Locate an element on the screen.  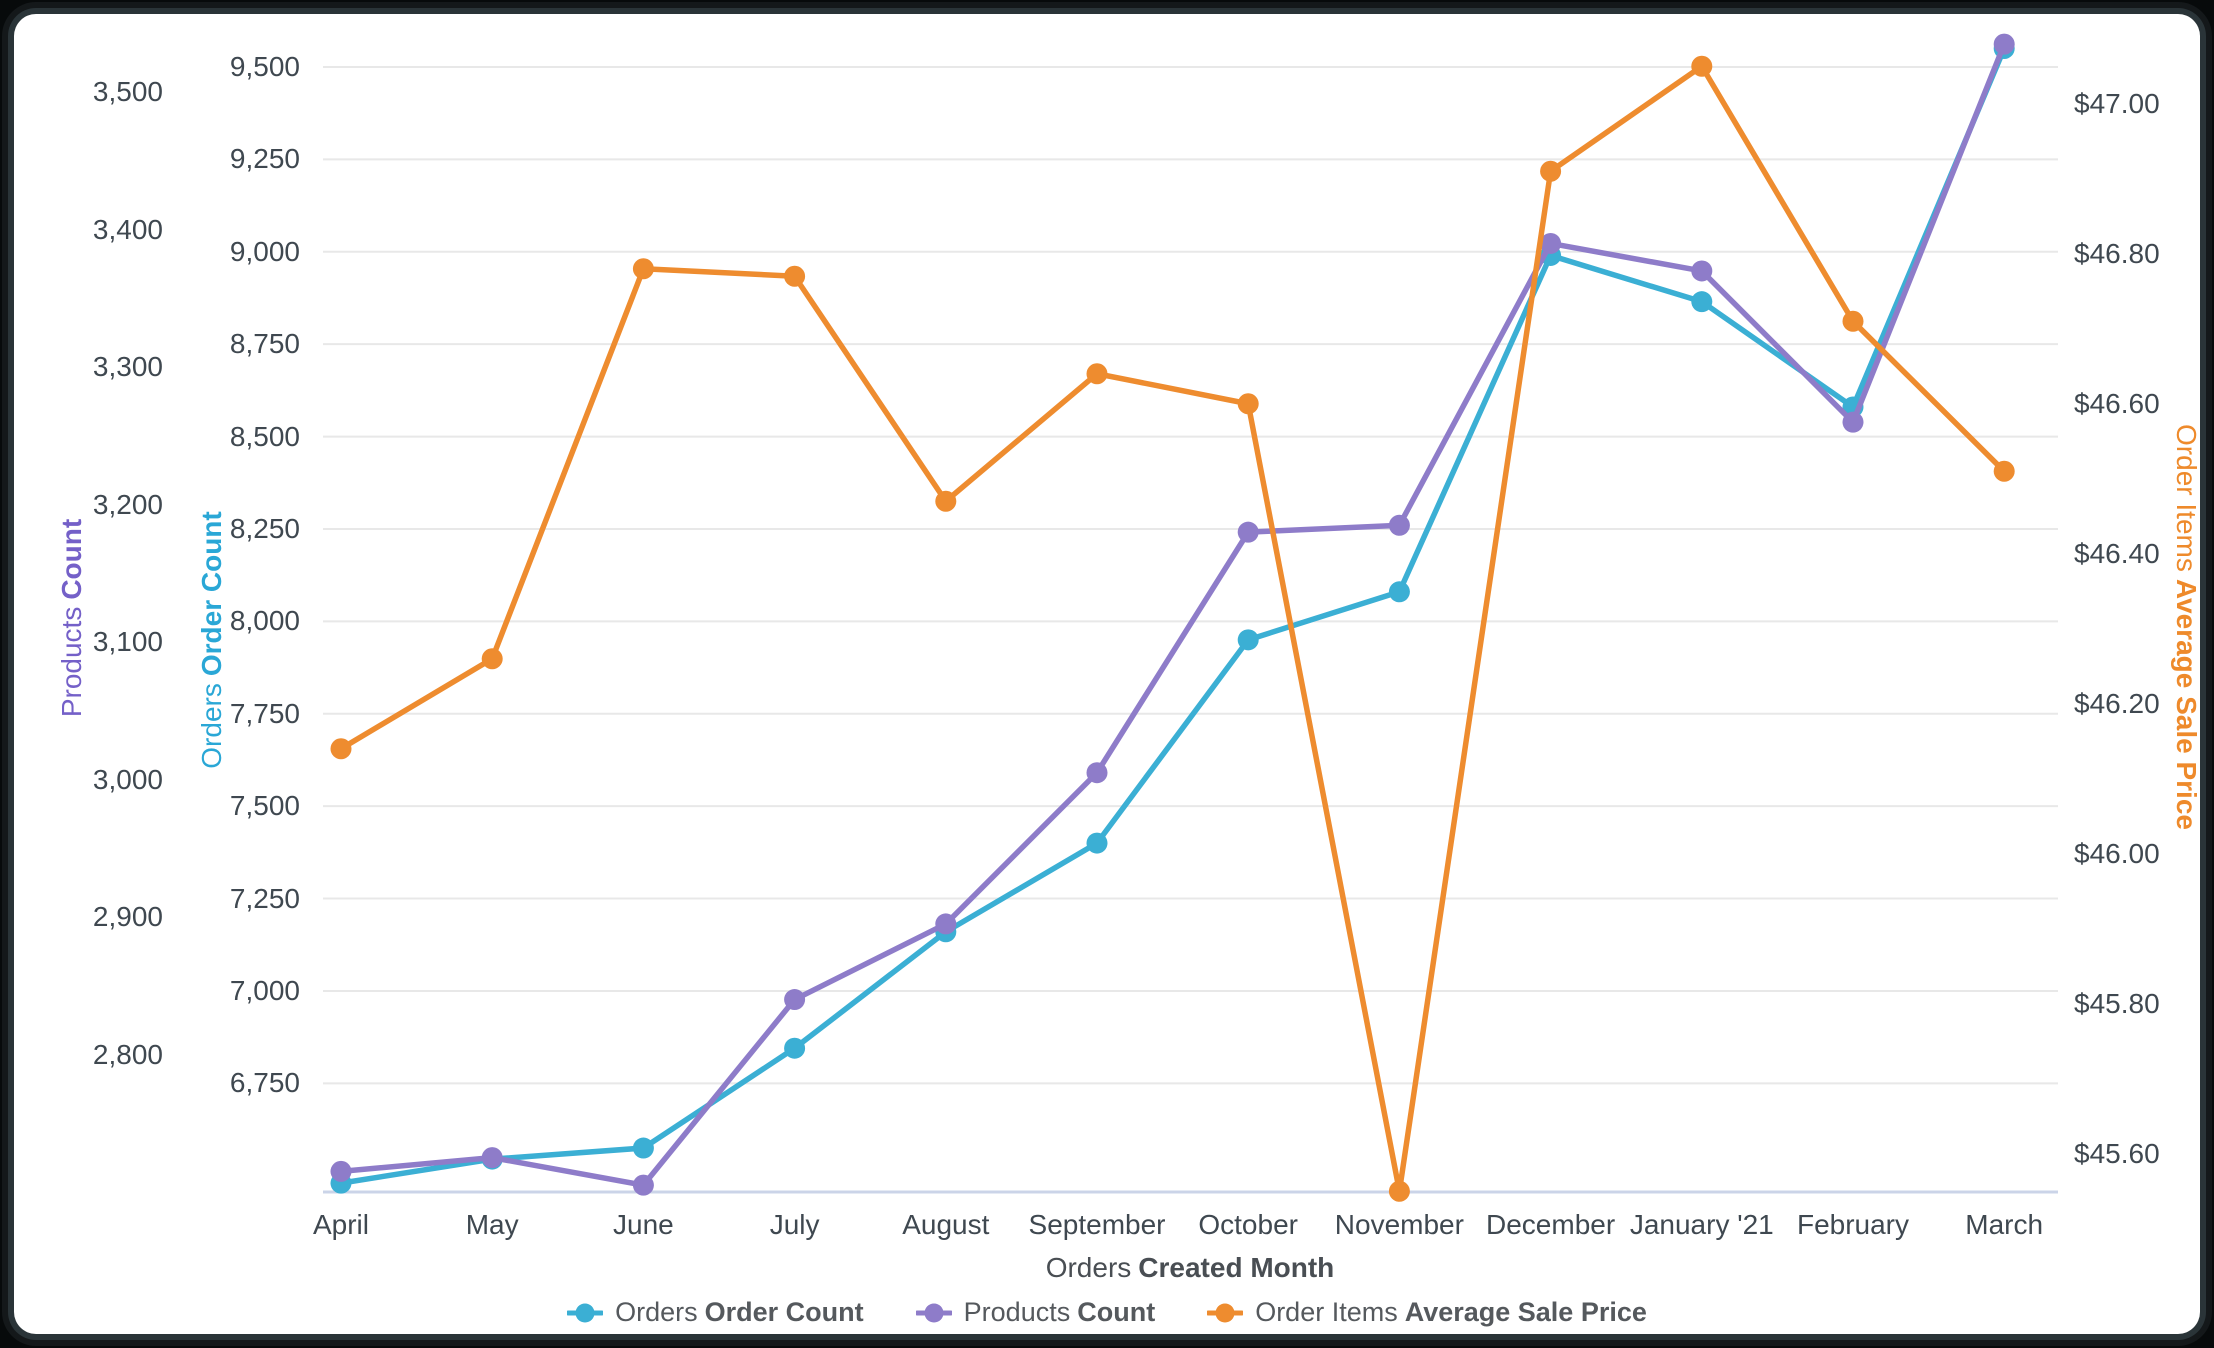
products-axis-tick-label: 3,100 is located at coordinates (127, 642).